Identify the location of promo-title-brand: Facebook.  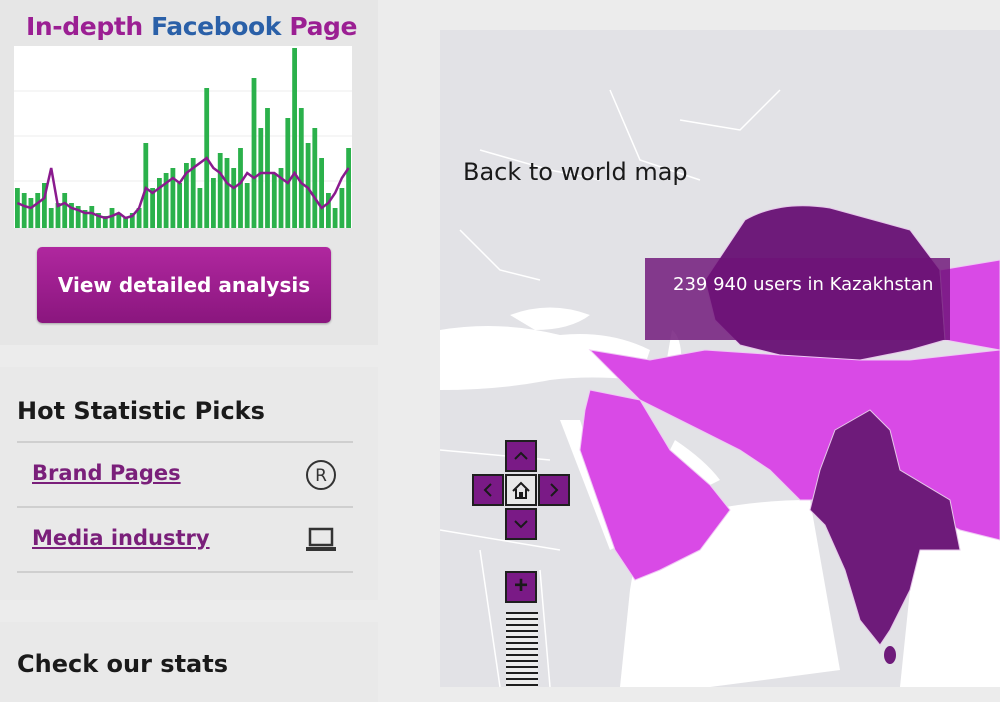
(216, 26).